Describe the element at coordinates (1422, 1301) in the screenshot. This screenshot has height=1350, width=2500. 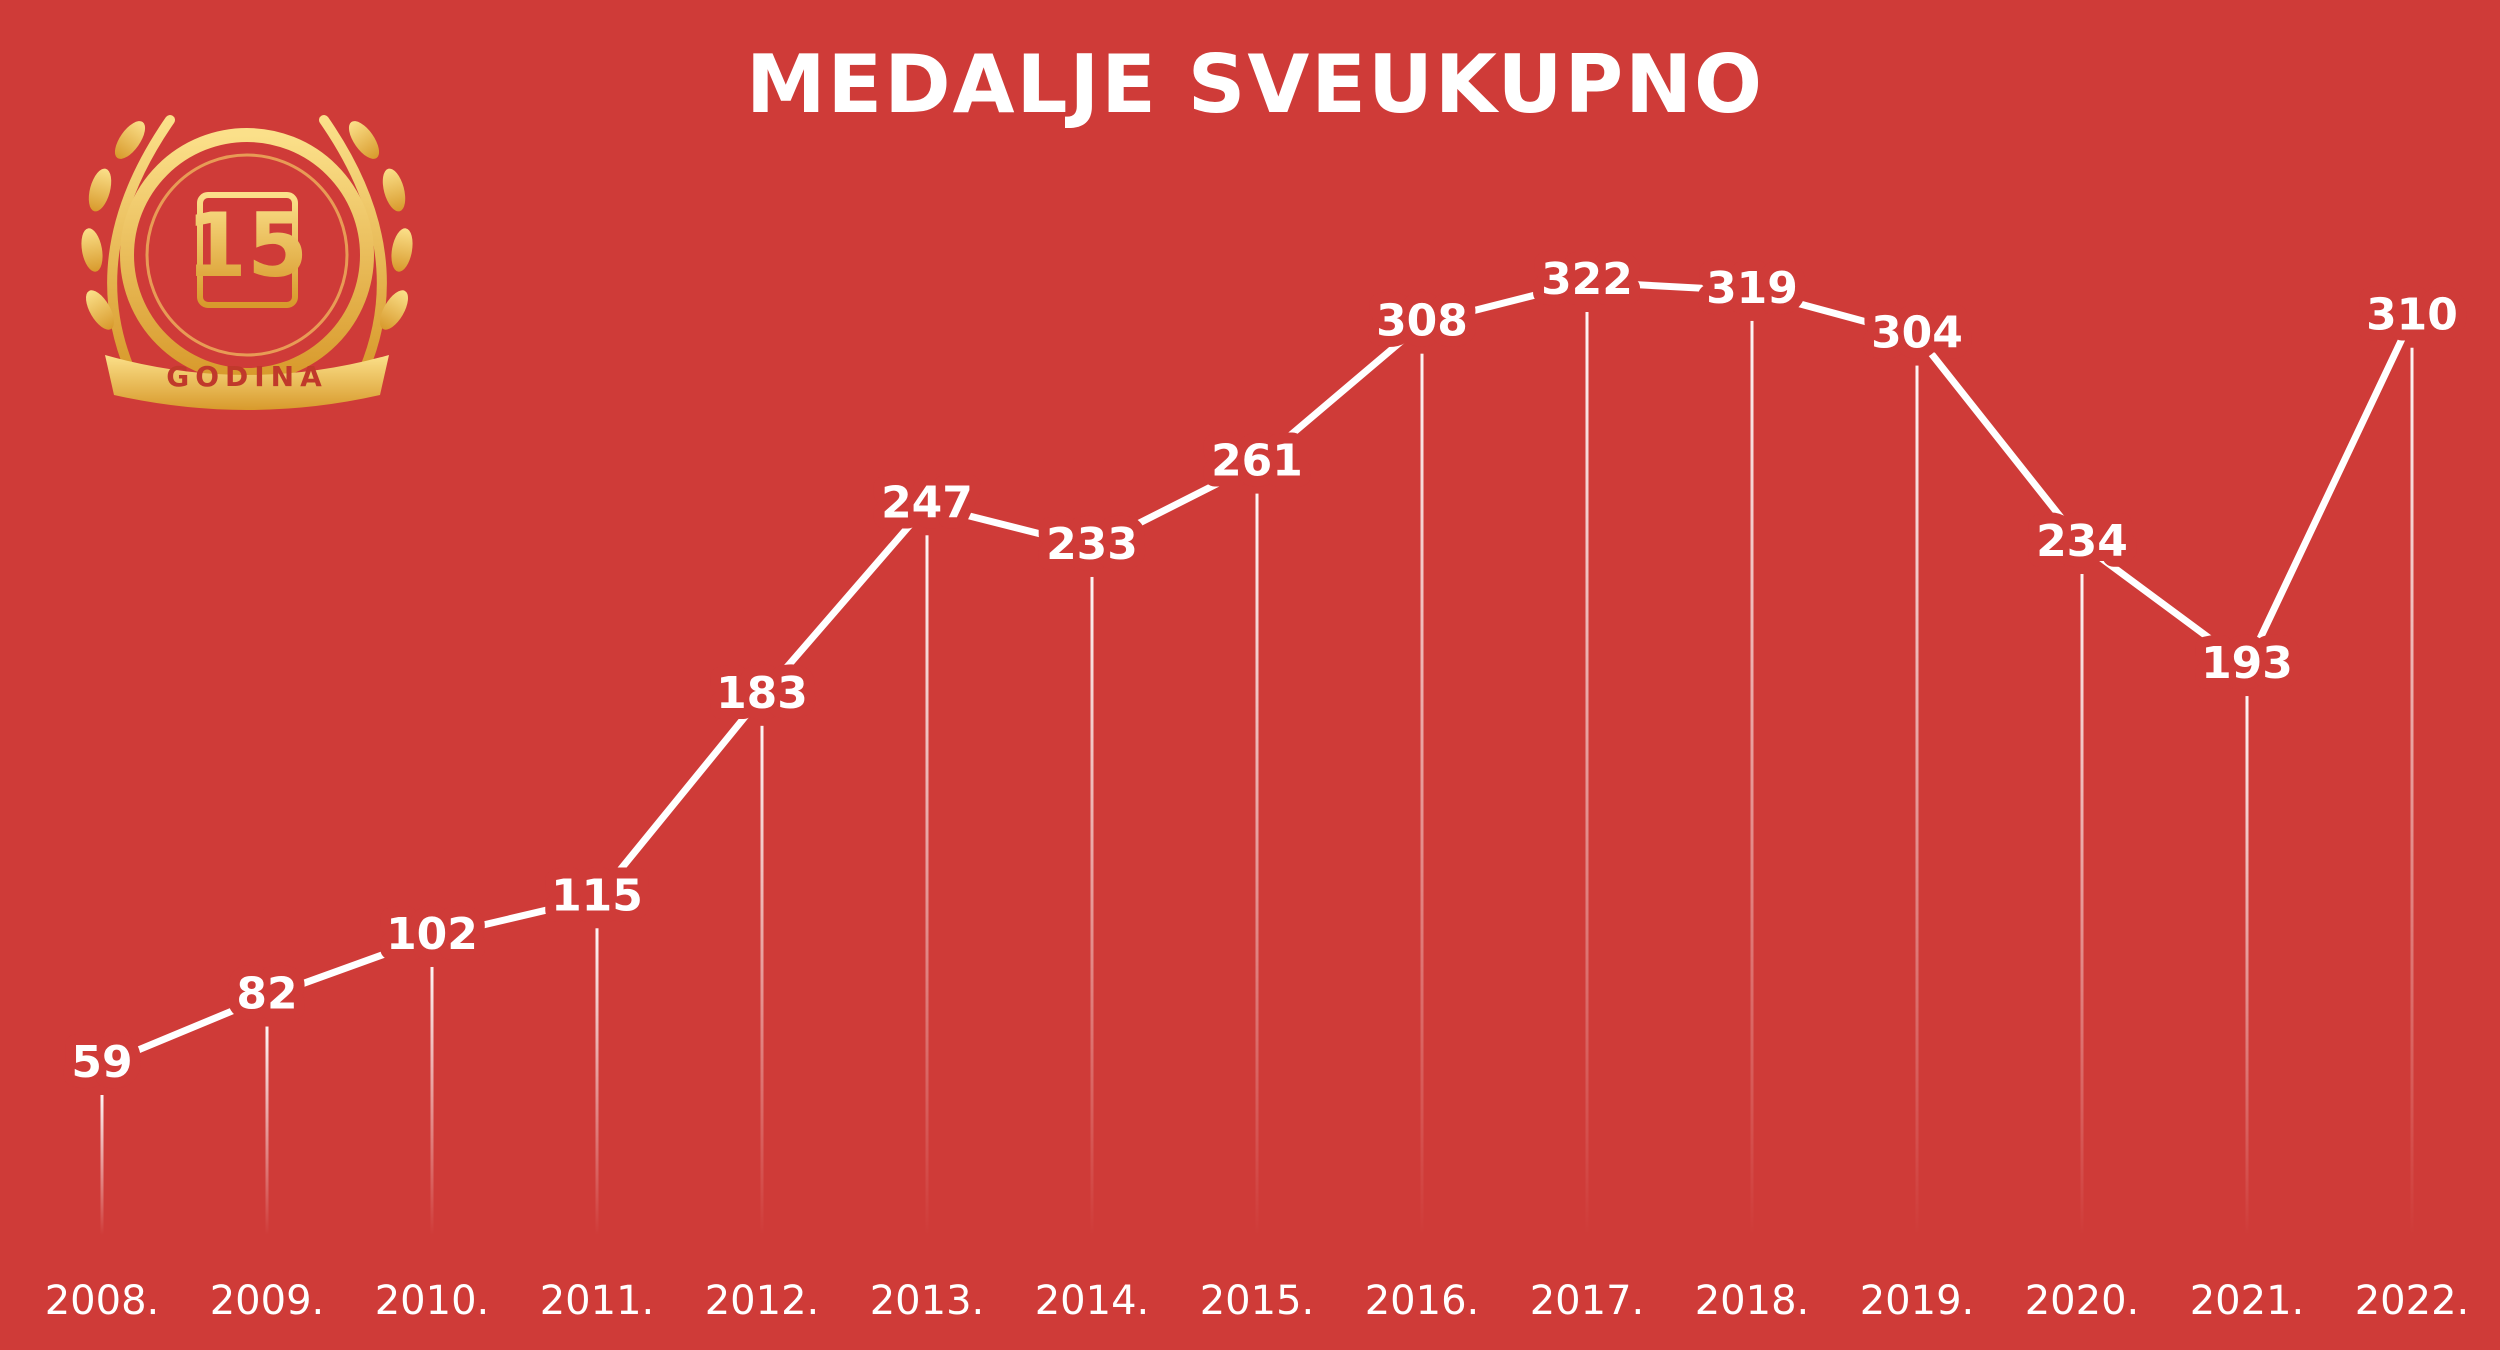
I see `x-tick-label: 2016.` at that location.